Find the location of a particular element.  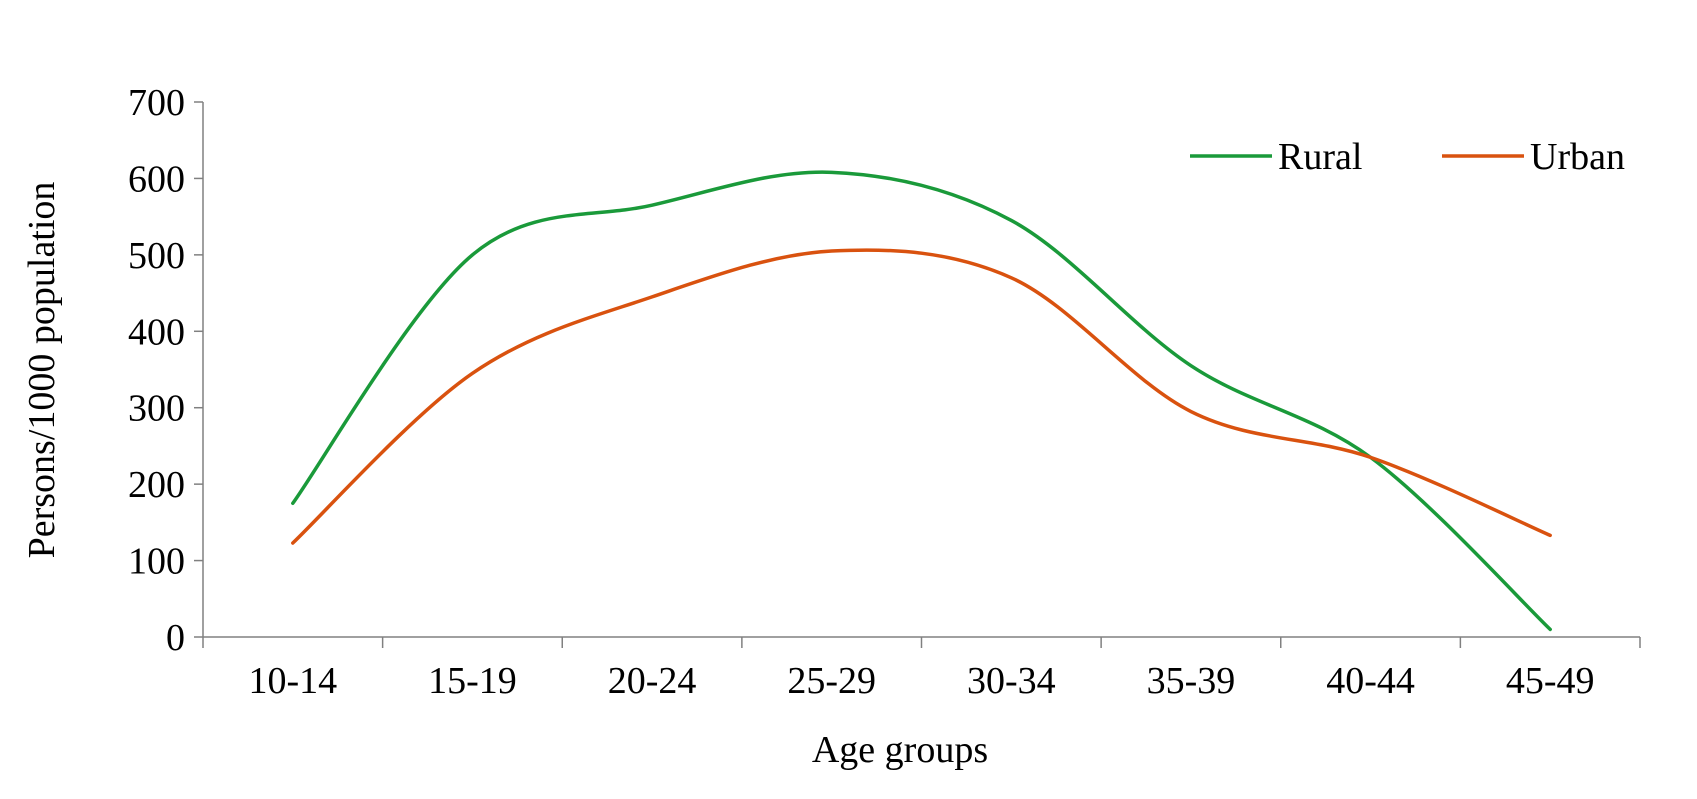

x-axis: 10-14 15-19 20-24 25-29 30-34 35-39 40-44 45-49 is located at coordinates (921, 669).